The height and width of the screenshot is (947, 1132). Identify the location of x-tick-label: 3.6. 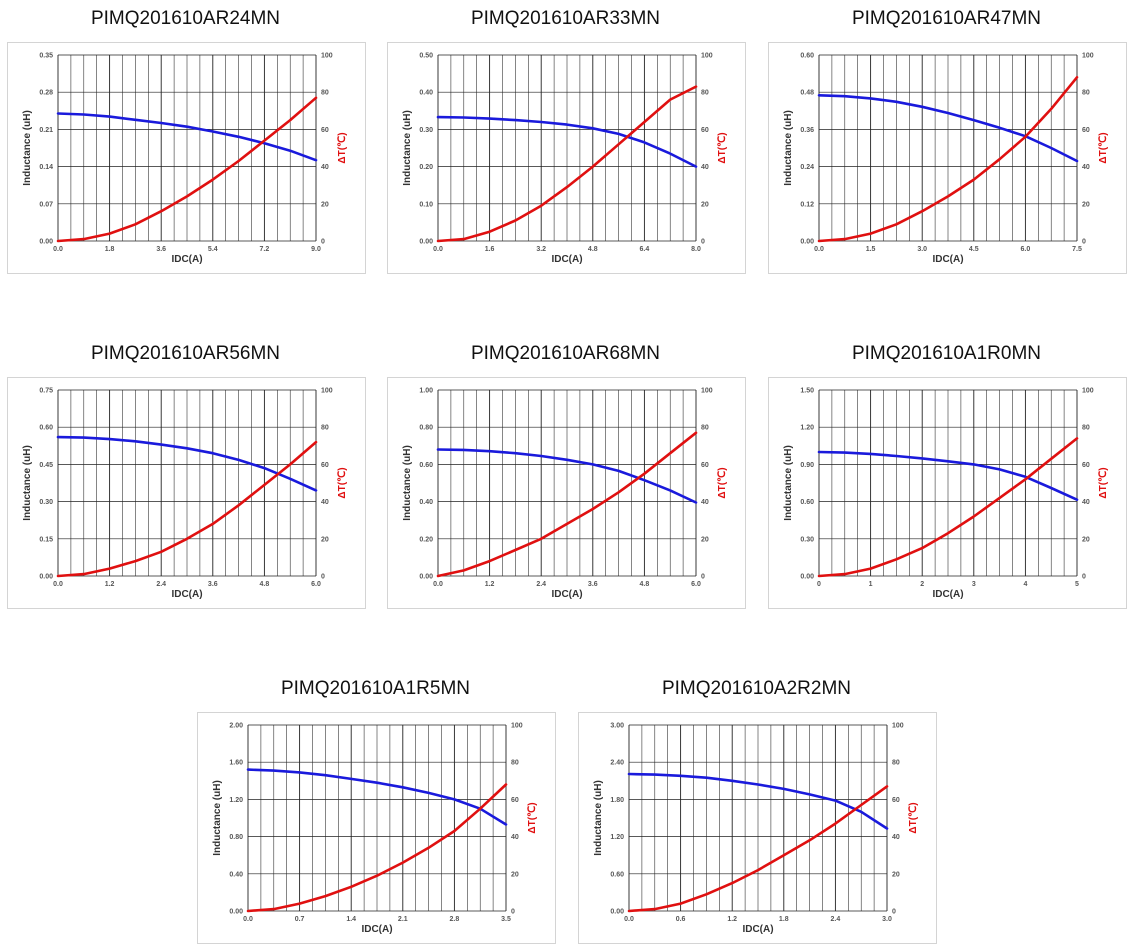
(213, 584).